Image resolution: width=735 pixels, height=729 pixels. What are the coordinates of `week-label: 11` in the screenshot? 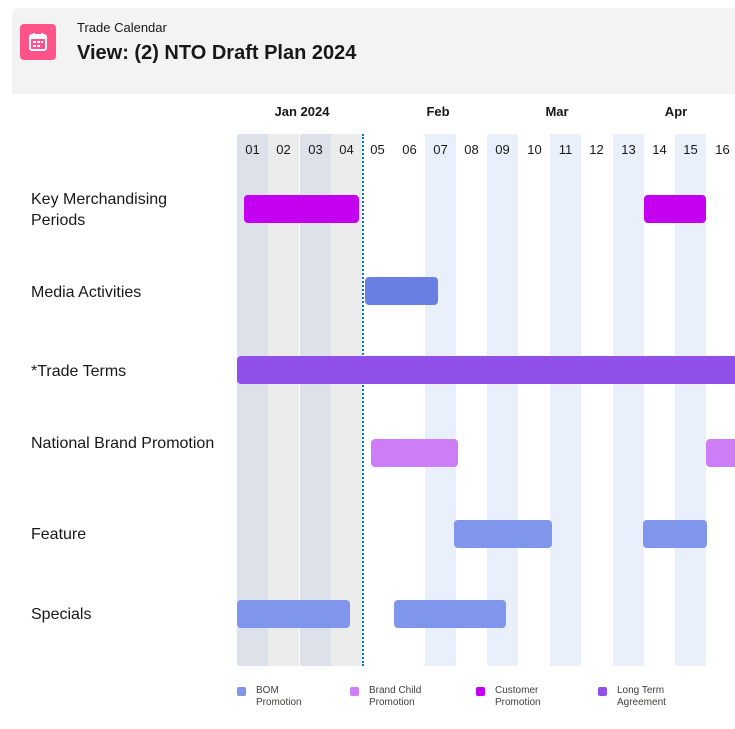 It's located at (565, 149).